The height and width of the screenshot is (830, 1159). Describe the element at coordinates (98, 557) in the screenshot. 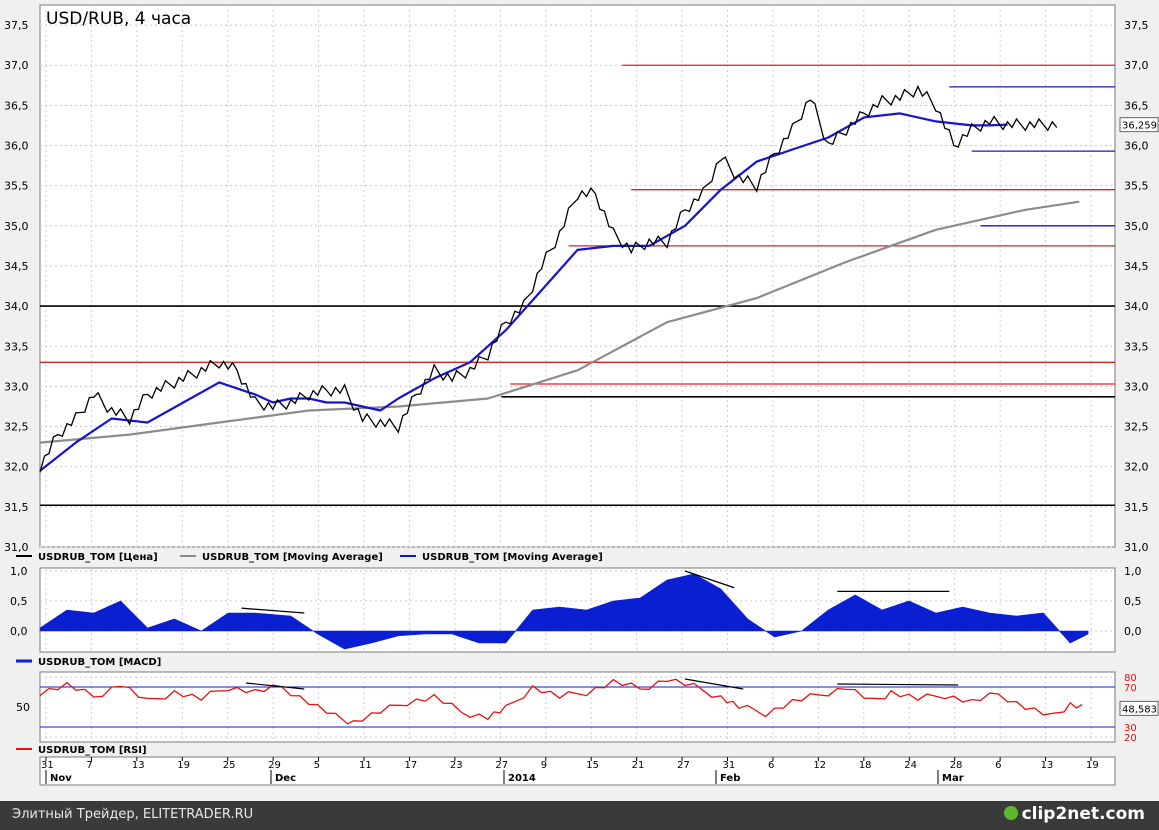

I see `legend-label: USDRUB_TOM [Цена]` at that location.